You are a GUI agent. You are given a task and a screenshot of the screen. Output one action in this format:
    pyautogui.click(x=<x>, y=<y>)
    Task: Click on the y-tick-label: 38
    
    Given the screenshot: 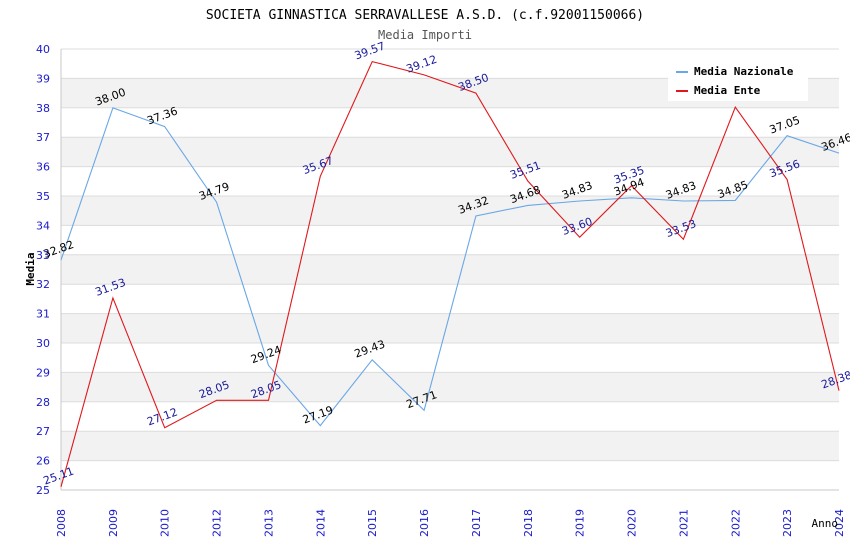 What is the action you would take?
    pyautogui.click(x=43, y=108)
    